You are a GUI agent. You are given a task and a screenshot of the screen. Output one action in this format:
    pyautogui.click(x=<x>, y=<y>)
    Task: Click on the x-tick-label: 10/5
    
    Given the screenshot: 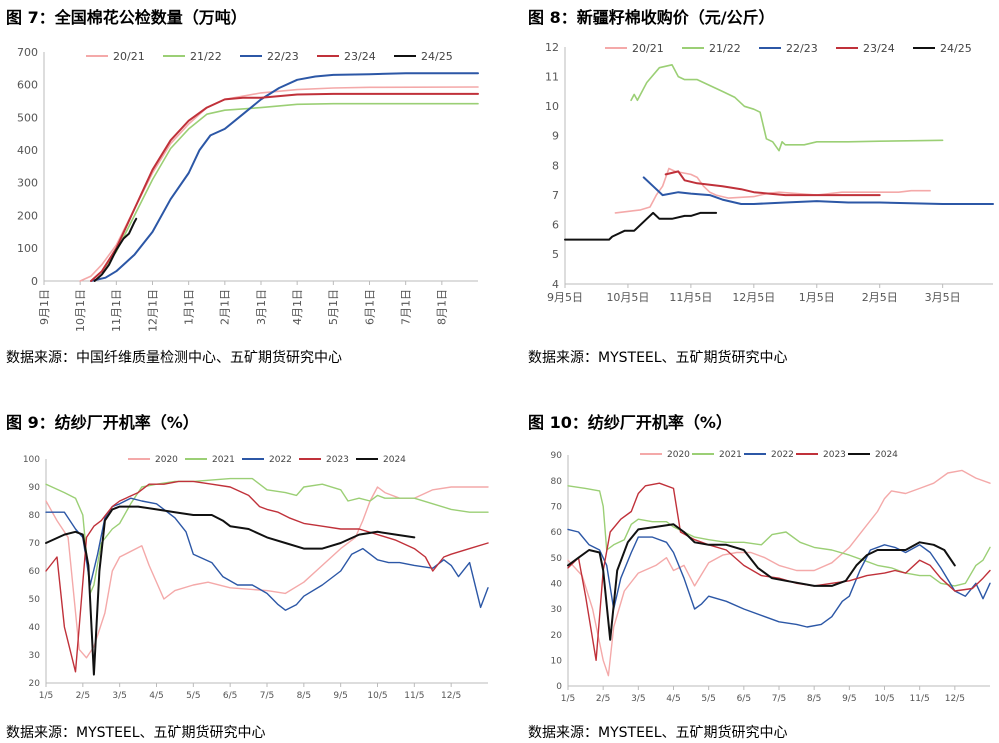 What is the action you would take?
    pyautogui.click(x=884, y=699)
    